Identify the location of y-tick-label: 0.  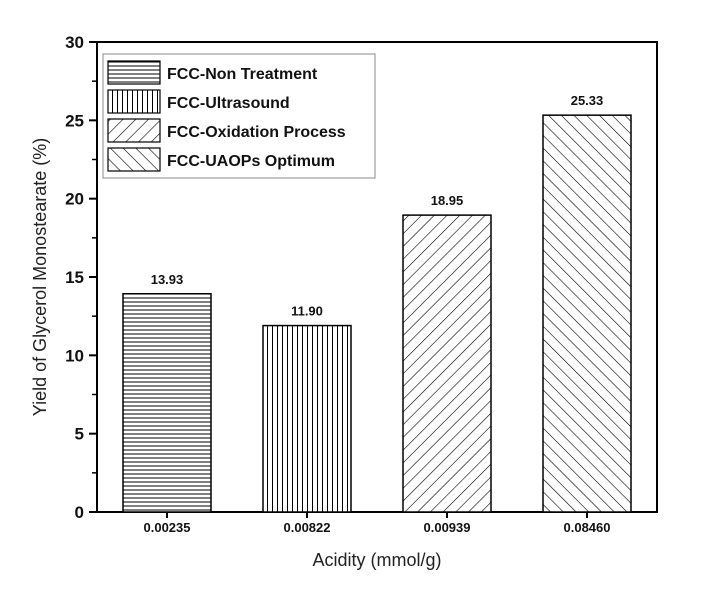
(79, 512).